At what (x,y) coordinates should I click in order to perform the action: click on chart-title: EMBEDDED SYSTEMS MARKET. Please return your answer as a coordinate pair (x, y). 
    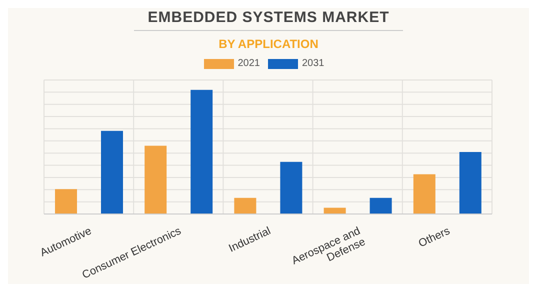
    Looking at the image, I should click on (269, 20).